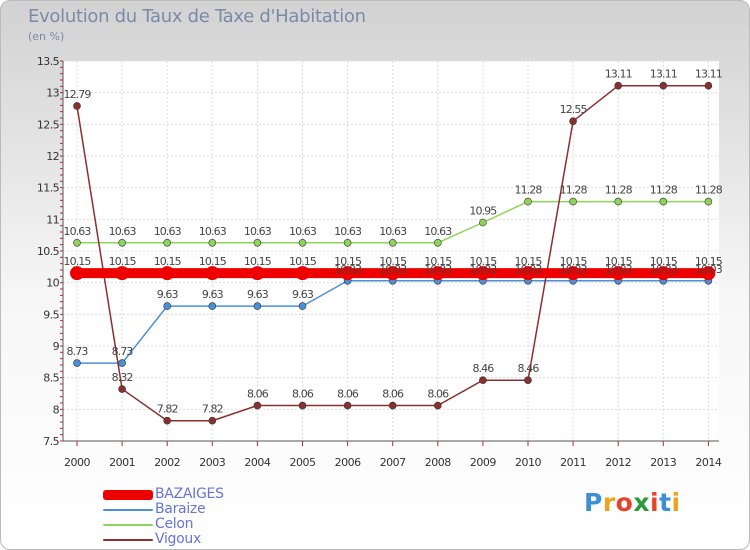  I want to click on x-tick-label: 2002, so click(167, 462).